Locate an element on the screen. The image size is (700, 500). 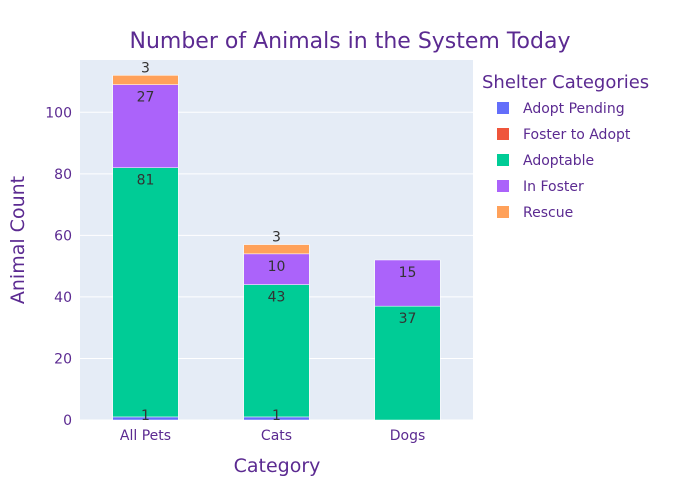
legend-label: Adoptable is located at coordinates (558, 161).